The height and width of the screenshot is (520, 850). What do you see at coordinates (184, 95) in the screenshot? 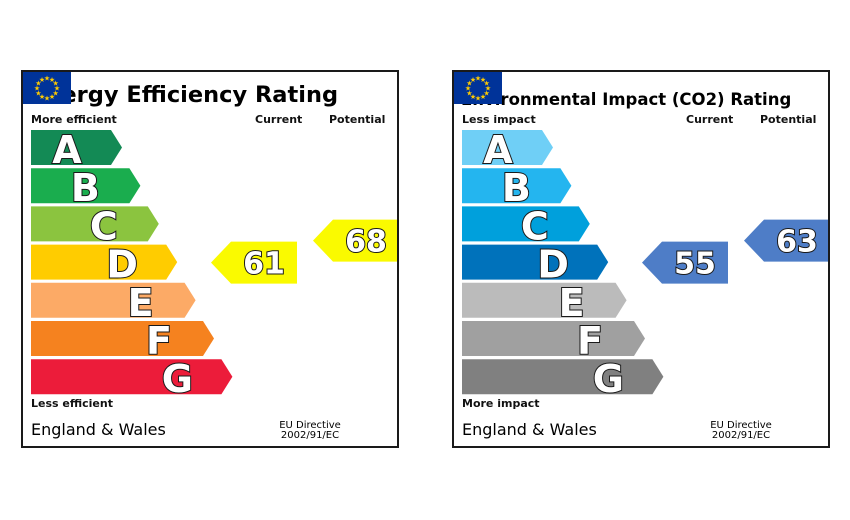
I see `chart-title: Energy Efficiency Rating` at bounding box center [184, 95].